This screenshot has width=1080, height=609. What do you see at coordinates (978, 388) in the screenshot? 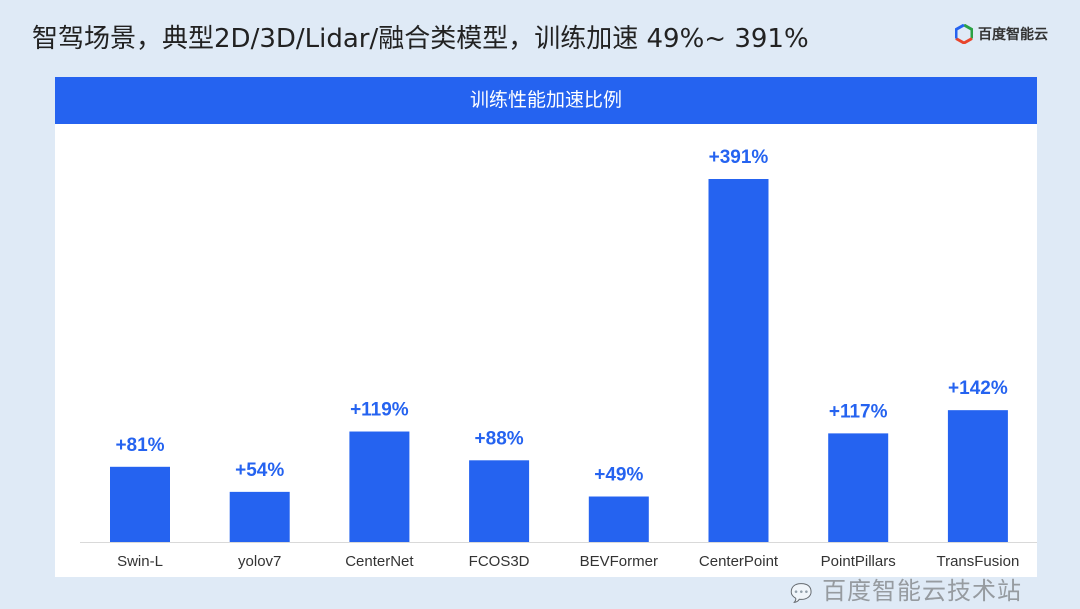
I see `data-label: +142%` at bounding box center [978, 388].